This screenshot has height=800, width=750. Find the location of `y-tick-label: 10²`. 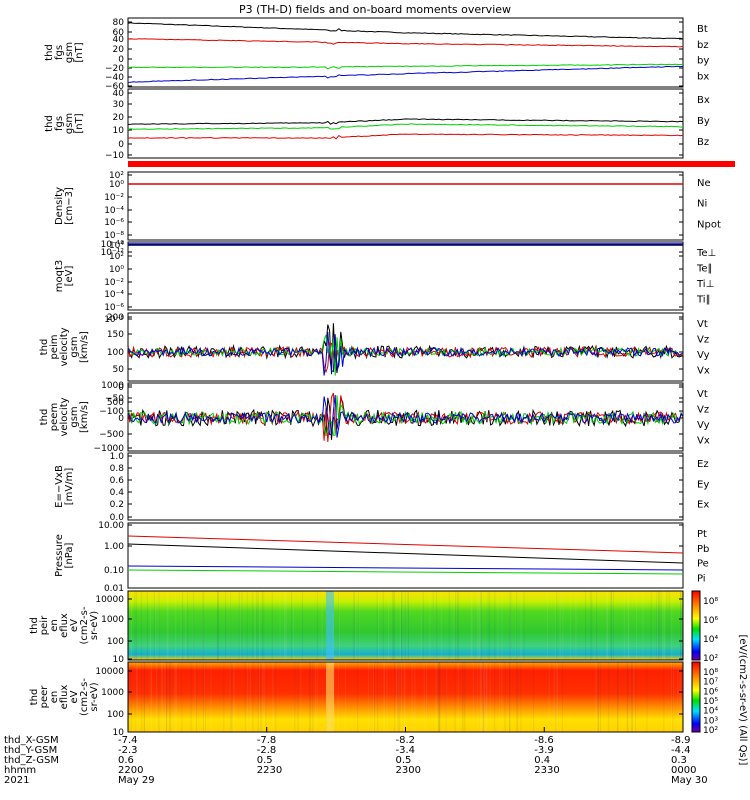

y-tick-label: 10² is located at coordinates (116, 257).